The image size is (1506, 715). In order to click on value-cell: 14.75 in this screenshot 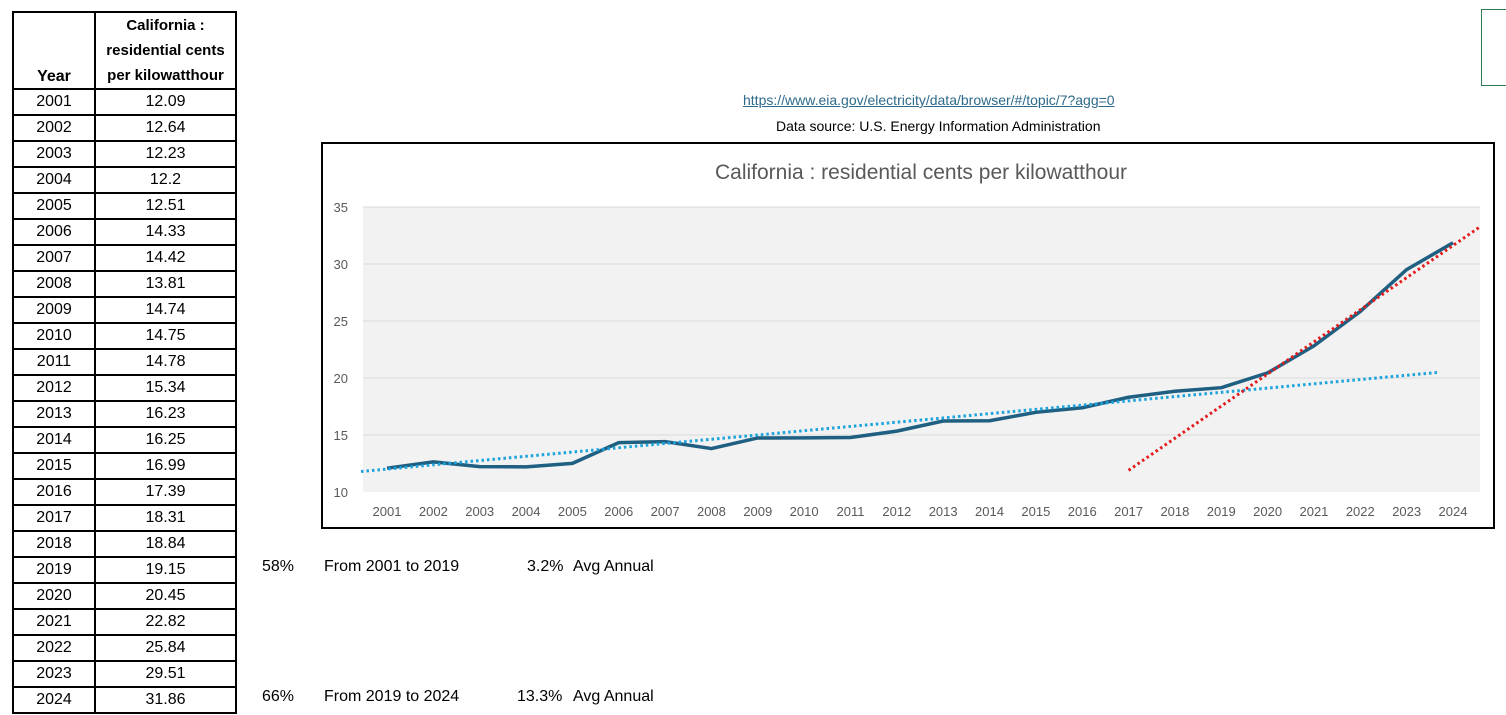, I will do `click(165, 336)`.